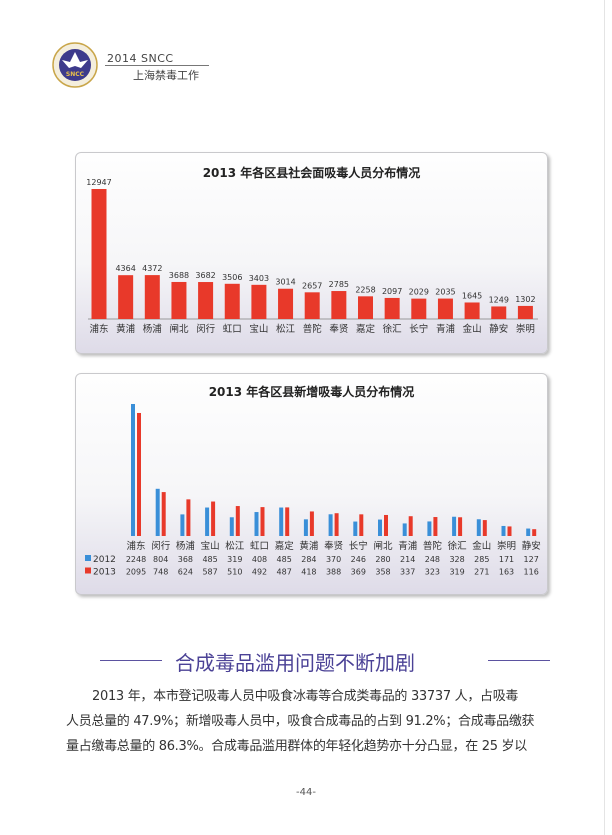  What do you see at coordinates (234, 559) in the screenshot?
I see `table-value-2012: 319` at bounding box center [234, 559].